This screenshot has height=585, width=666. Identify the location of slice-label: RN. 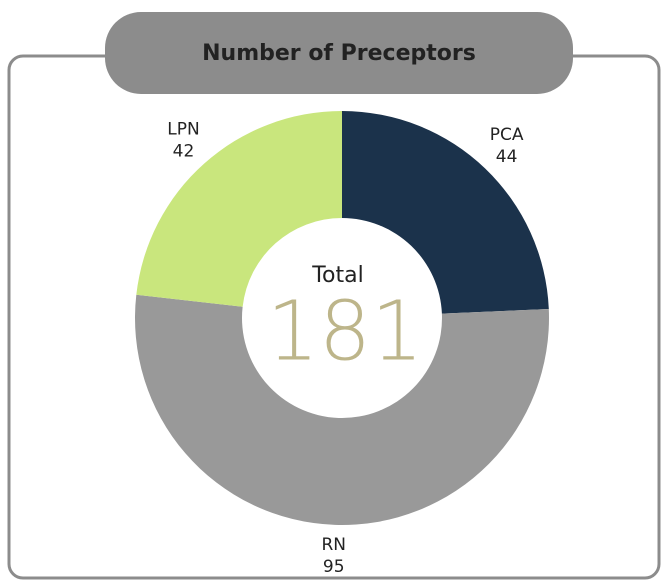
(333, 545).